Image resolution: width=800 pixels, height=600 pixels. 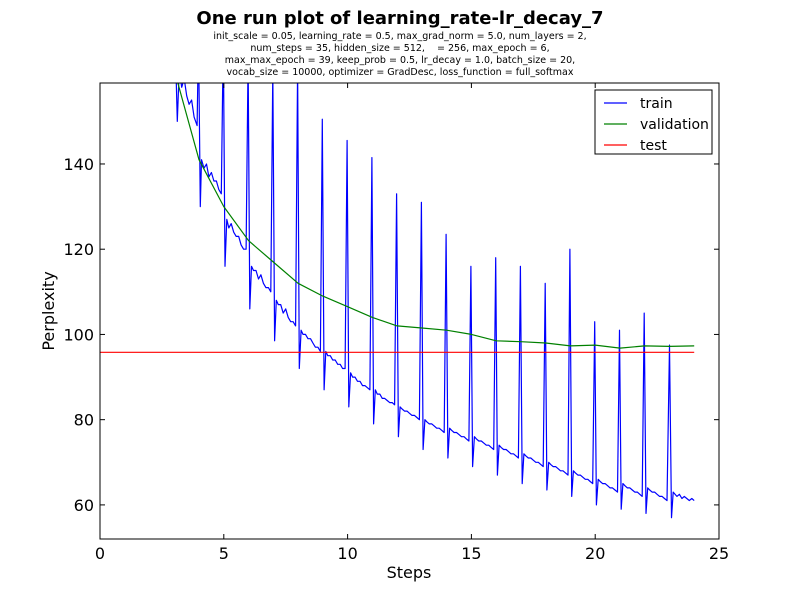 What do you see at coordinates (719, 553) in the screenshot?
I see `x-tick-label: 25` at bounding box center [719, 553].